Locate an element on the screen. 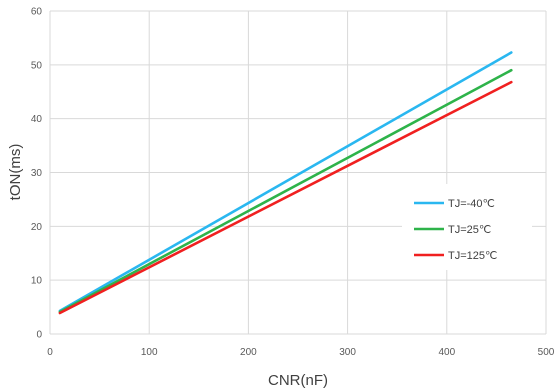 The image size is (556, 392). x-tick-label: 100 is located at coordinates (149, 352).